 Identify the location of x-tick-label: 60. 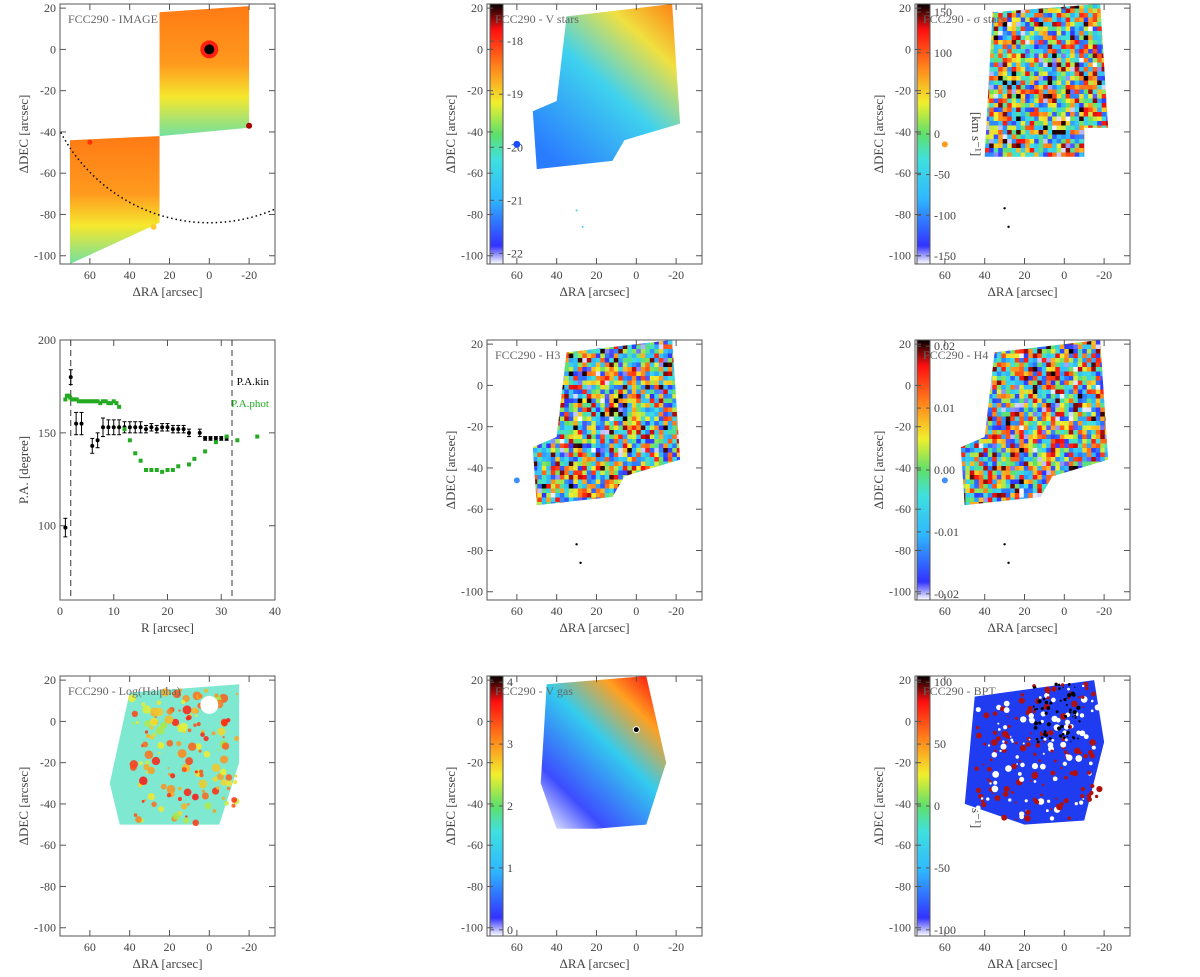
(517, 947).